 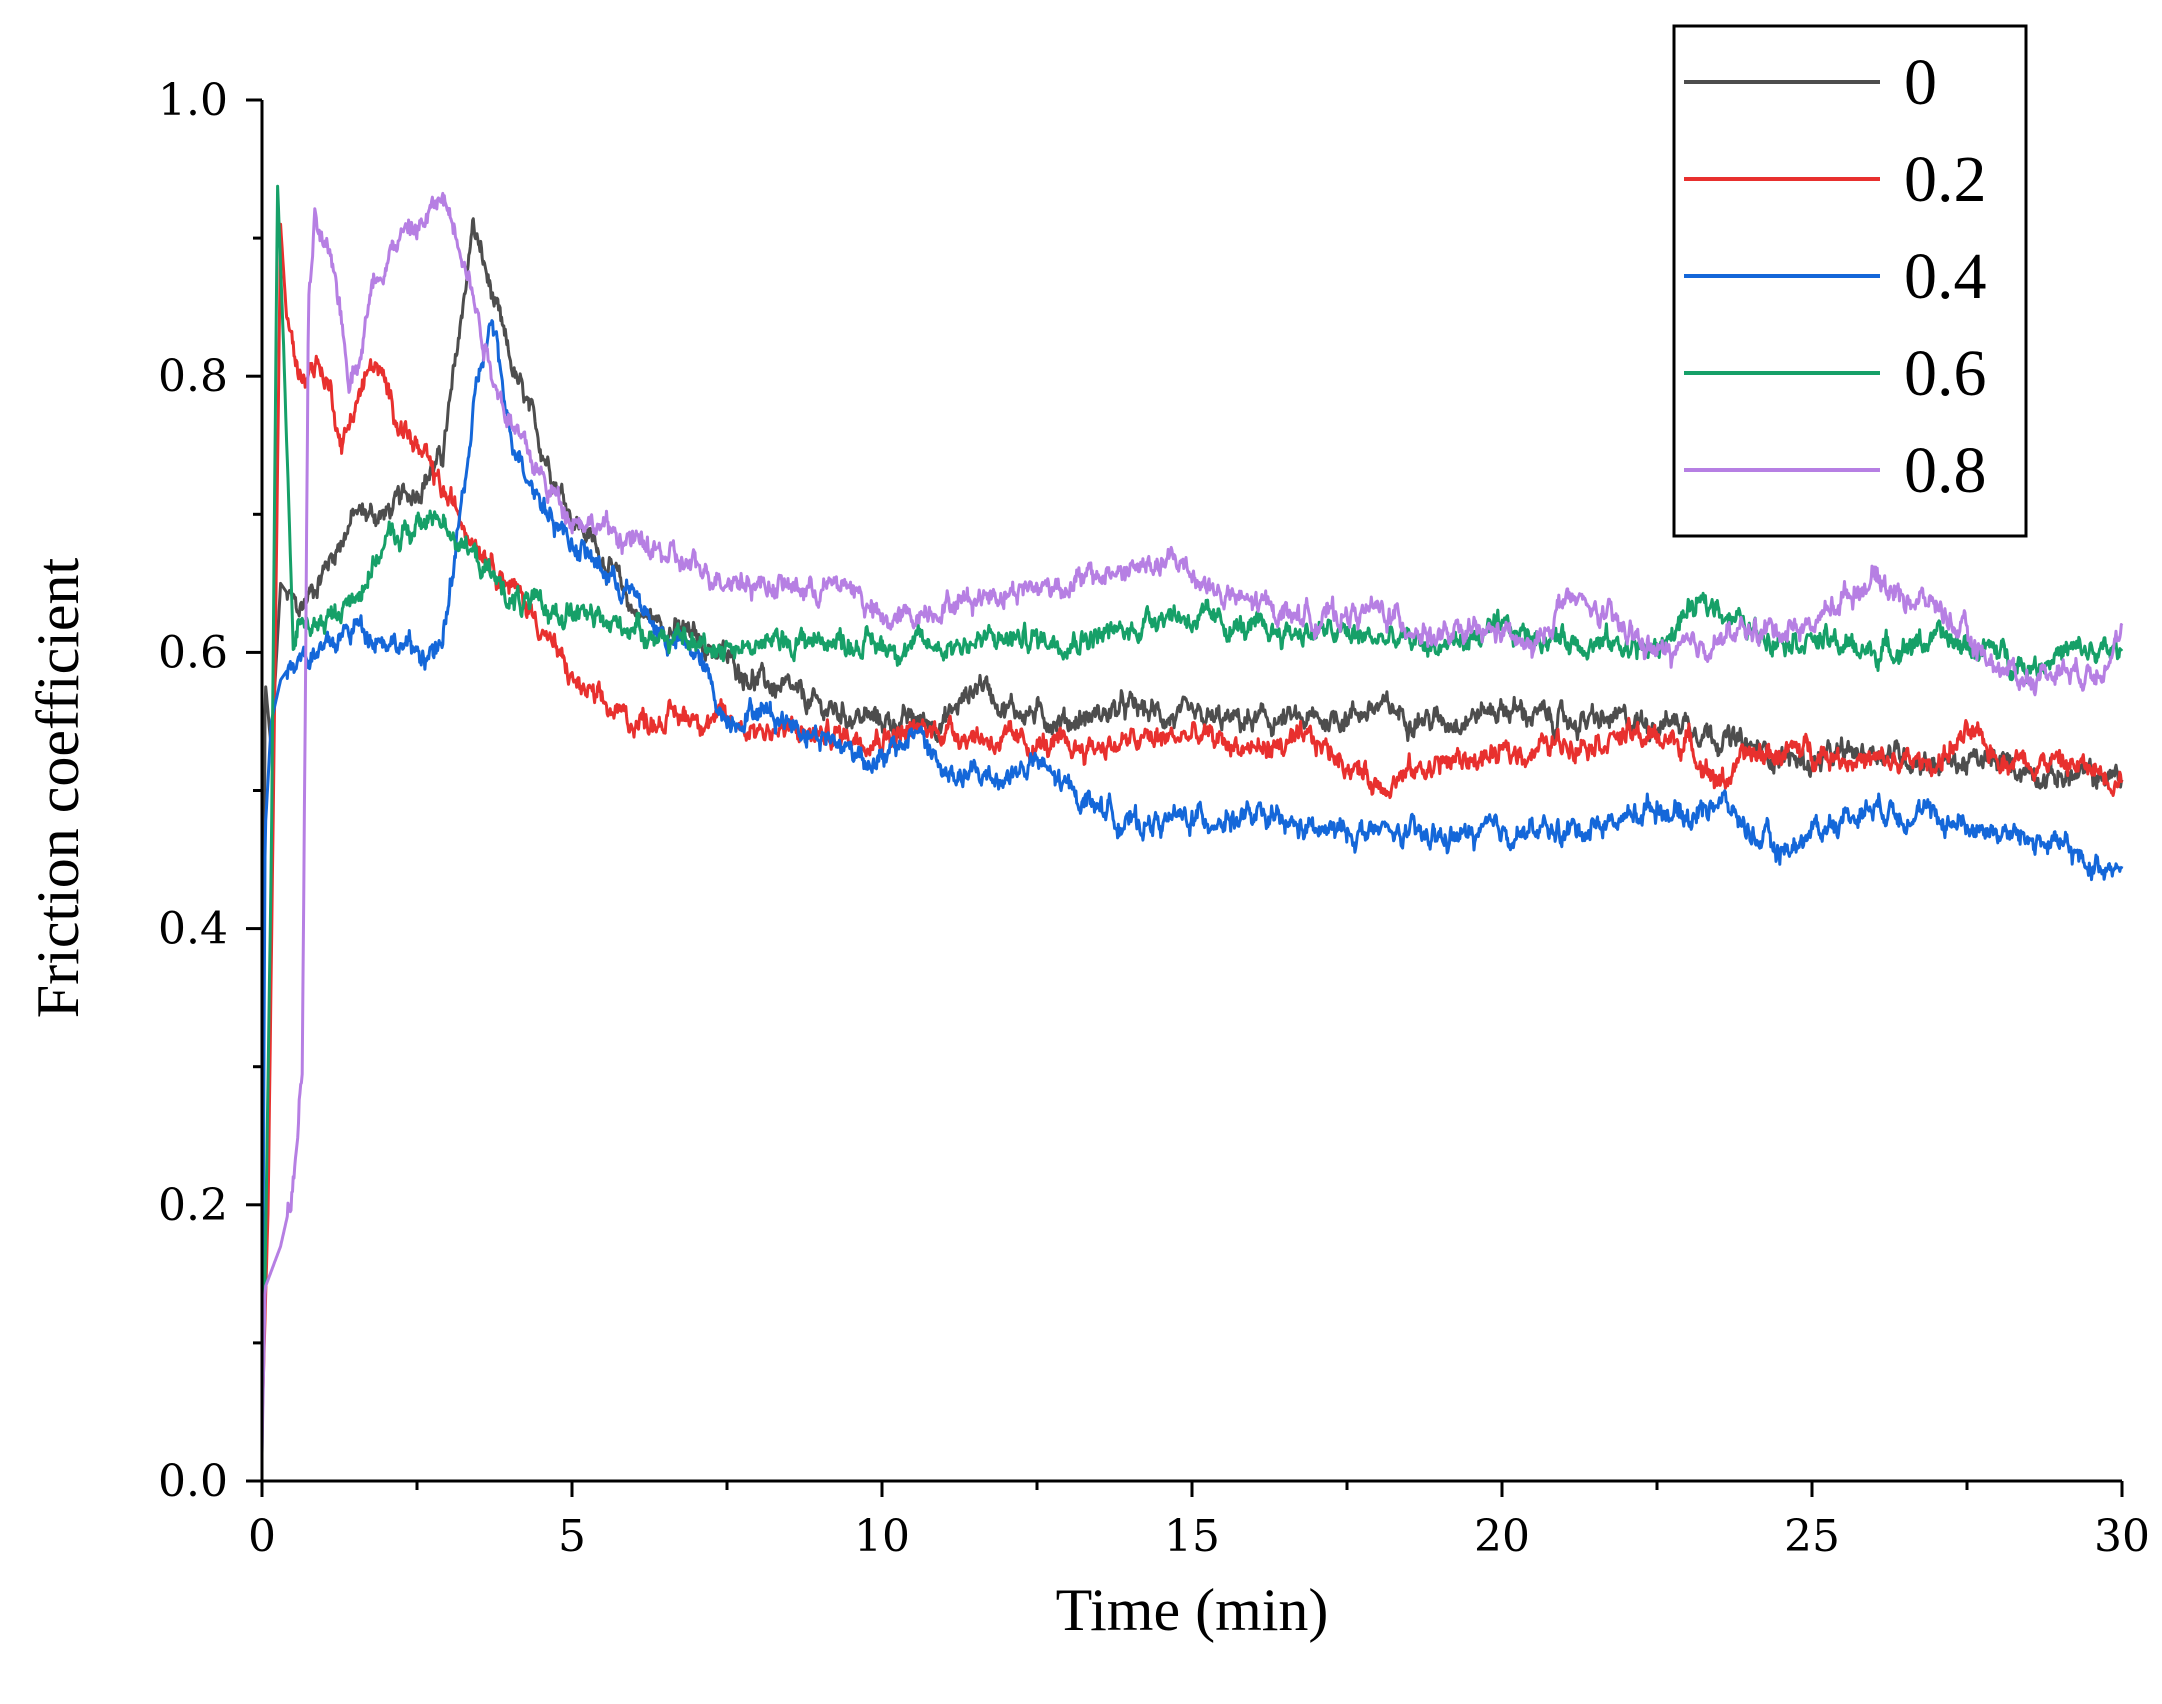 What do you see at coordinates (1812, 1536) in the screenshot?
I see `x-tick-label: 25` at bounding box center [1812, 1536].